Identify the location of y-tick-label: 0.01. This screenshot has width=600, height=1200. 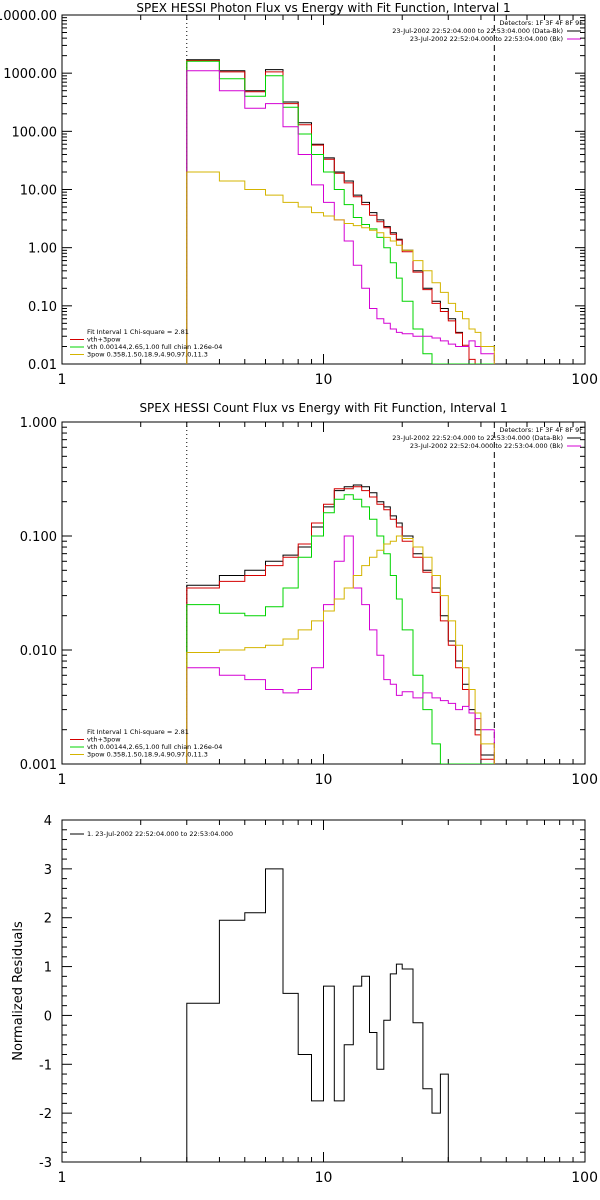
(42, 365).